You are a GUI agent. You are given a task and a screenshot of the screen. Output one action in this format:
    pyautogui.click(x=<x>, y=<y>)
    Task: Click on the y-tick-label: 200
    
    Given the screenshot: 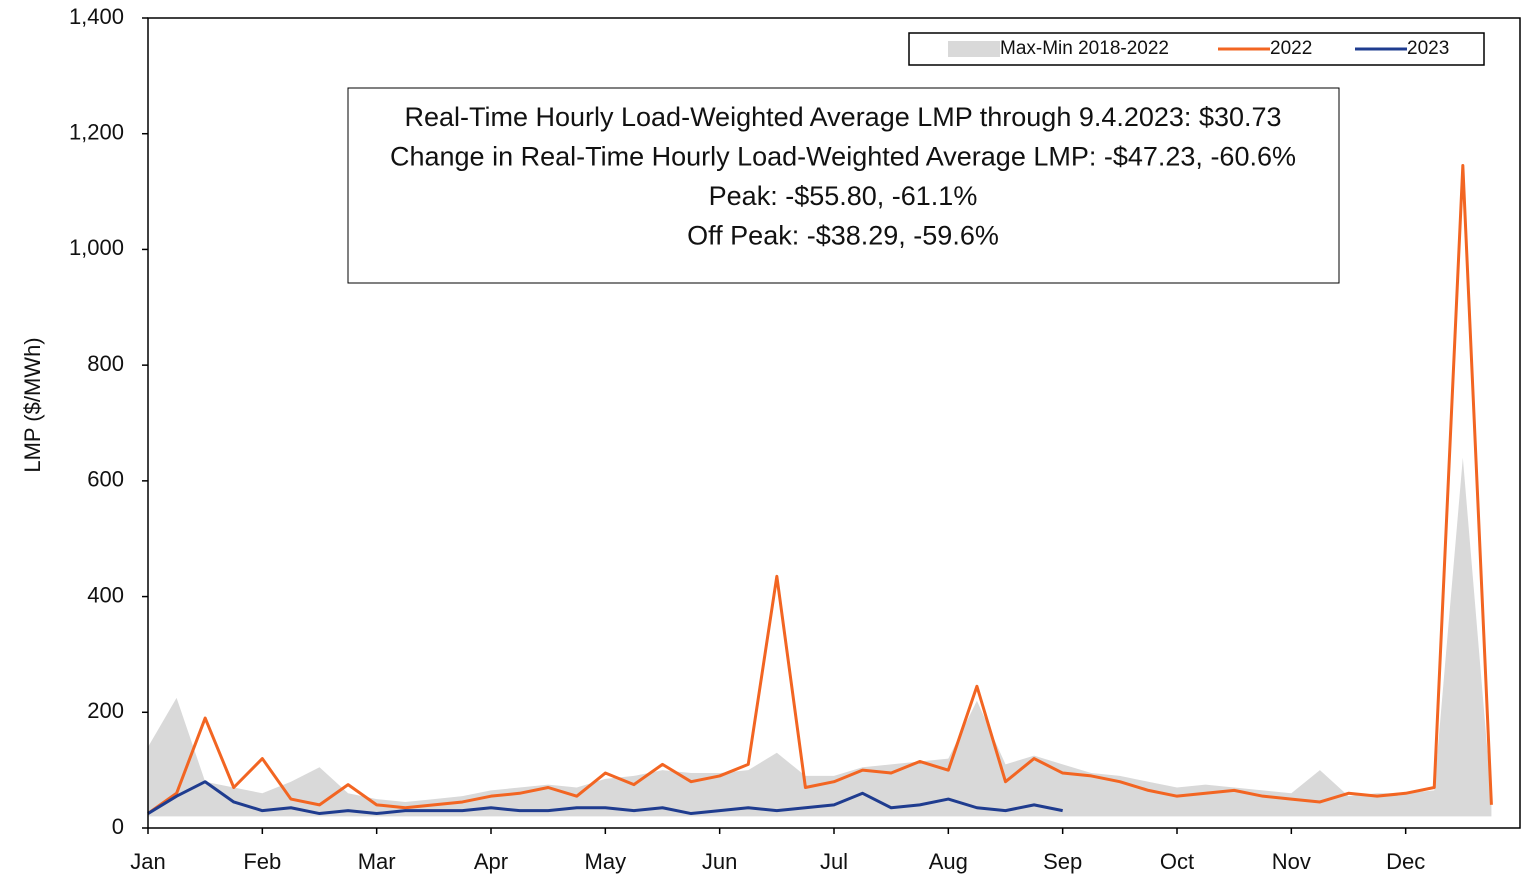 What is the action you would take?
    pyautogui.click(x=105, y=710)
    